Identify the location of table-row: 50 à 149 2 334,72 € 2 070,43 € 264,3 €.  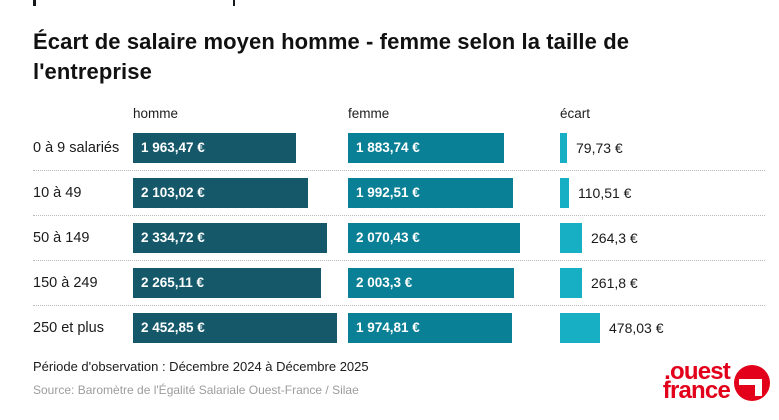
(389, 238).